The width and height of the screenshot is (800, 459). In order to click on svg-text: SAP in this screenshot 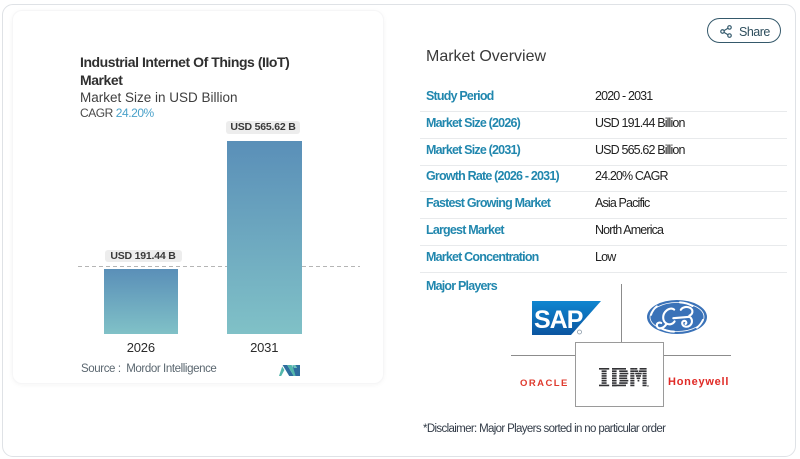, I will do `click(558, 320)`.